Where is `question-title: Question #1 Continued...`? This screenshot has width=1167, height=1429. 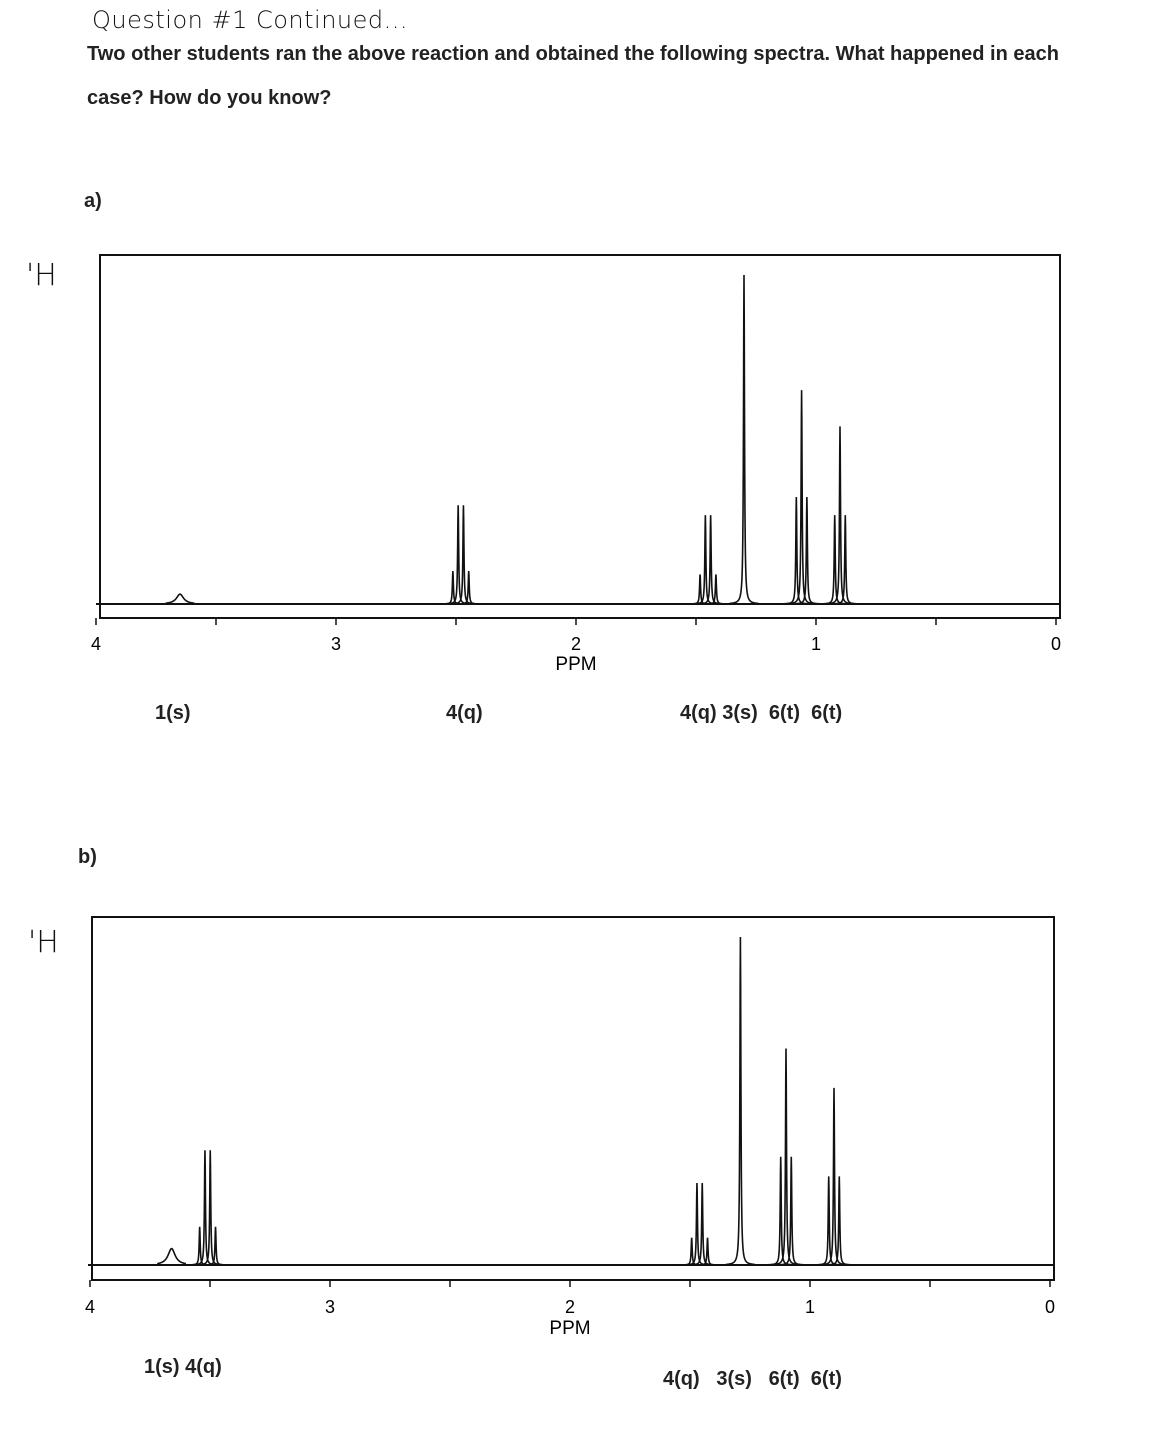
question-title: Question #1 Continued... is located at coordinates (250, 20).